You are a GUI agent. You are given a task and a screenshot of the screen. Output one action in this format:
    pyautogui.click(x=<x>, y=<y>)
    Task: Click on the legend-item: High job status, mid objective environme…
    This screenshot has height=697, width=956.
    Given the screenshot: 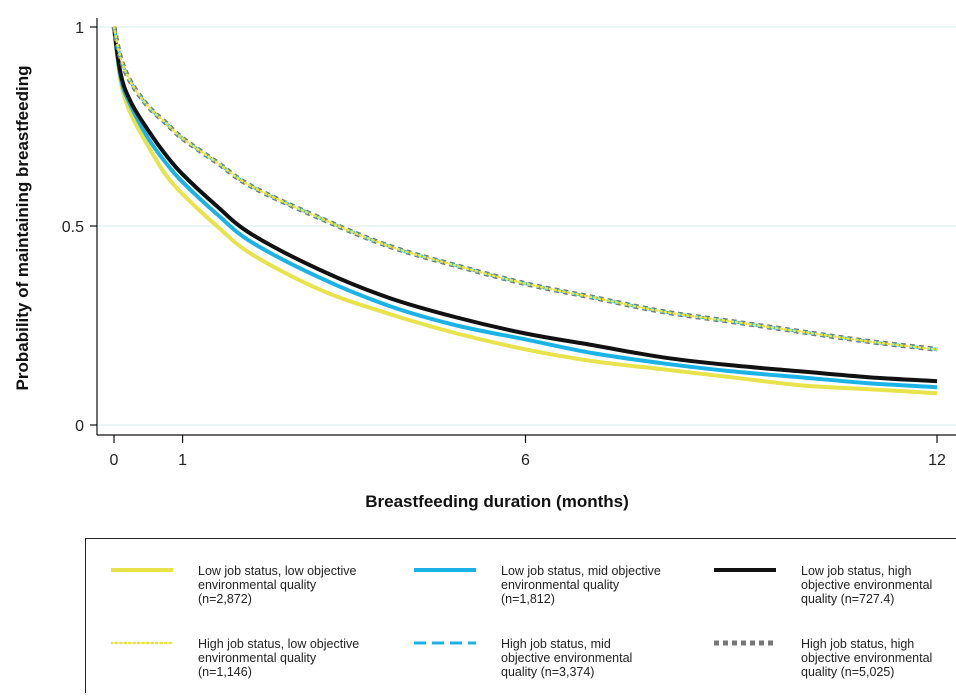 What is the action you would take?
    pyautogui.click(x=564, y=667)
    